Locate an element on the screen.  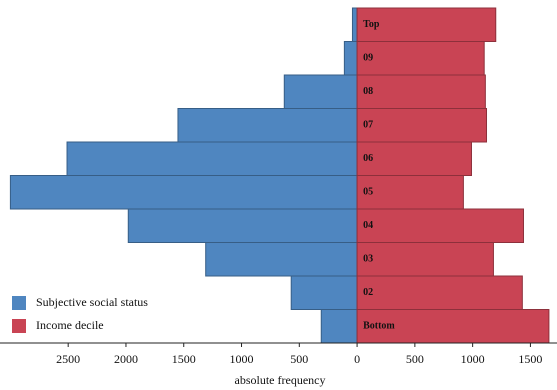
category-label: 05 is located at coordinates (368, 192).